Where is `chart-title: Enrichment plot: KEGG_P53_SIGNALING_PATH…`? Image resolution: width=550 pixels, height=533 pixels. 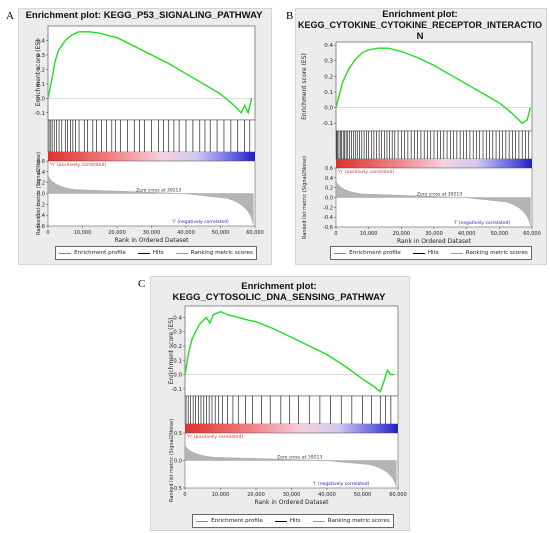
chart-title: Enrichment plot: KEGG_P53_SIGNALING_PATH… is located at coordinates (144, 15).